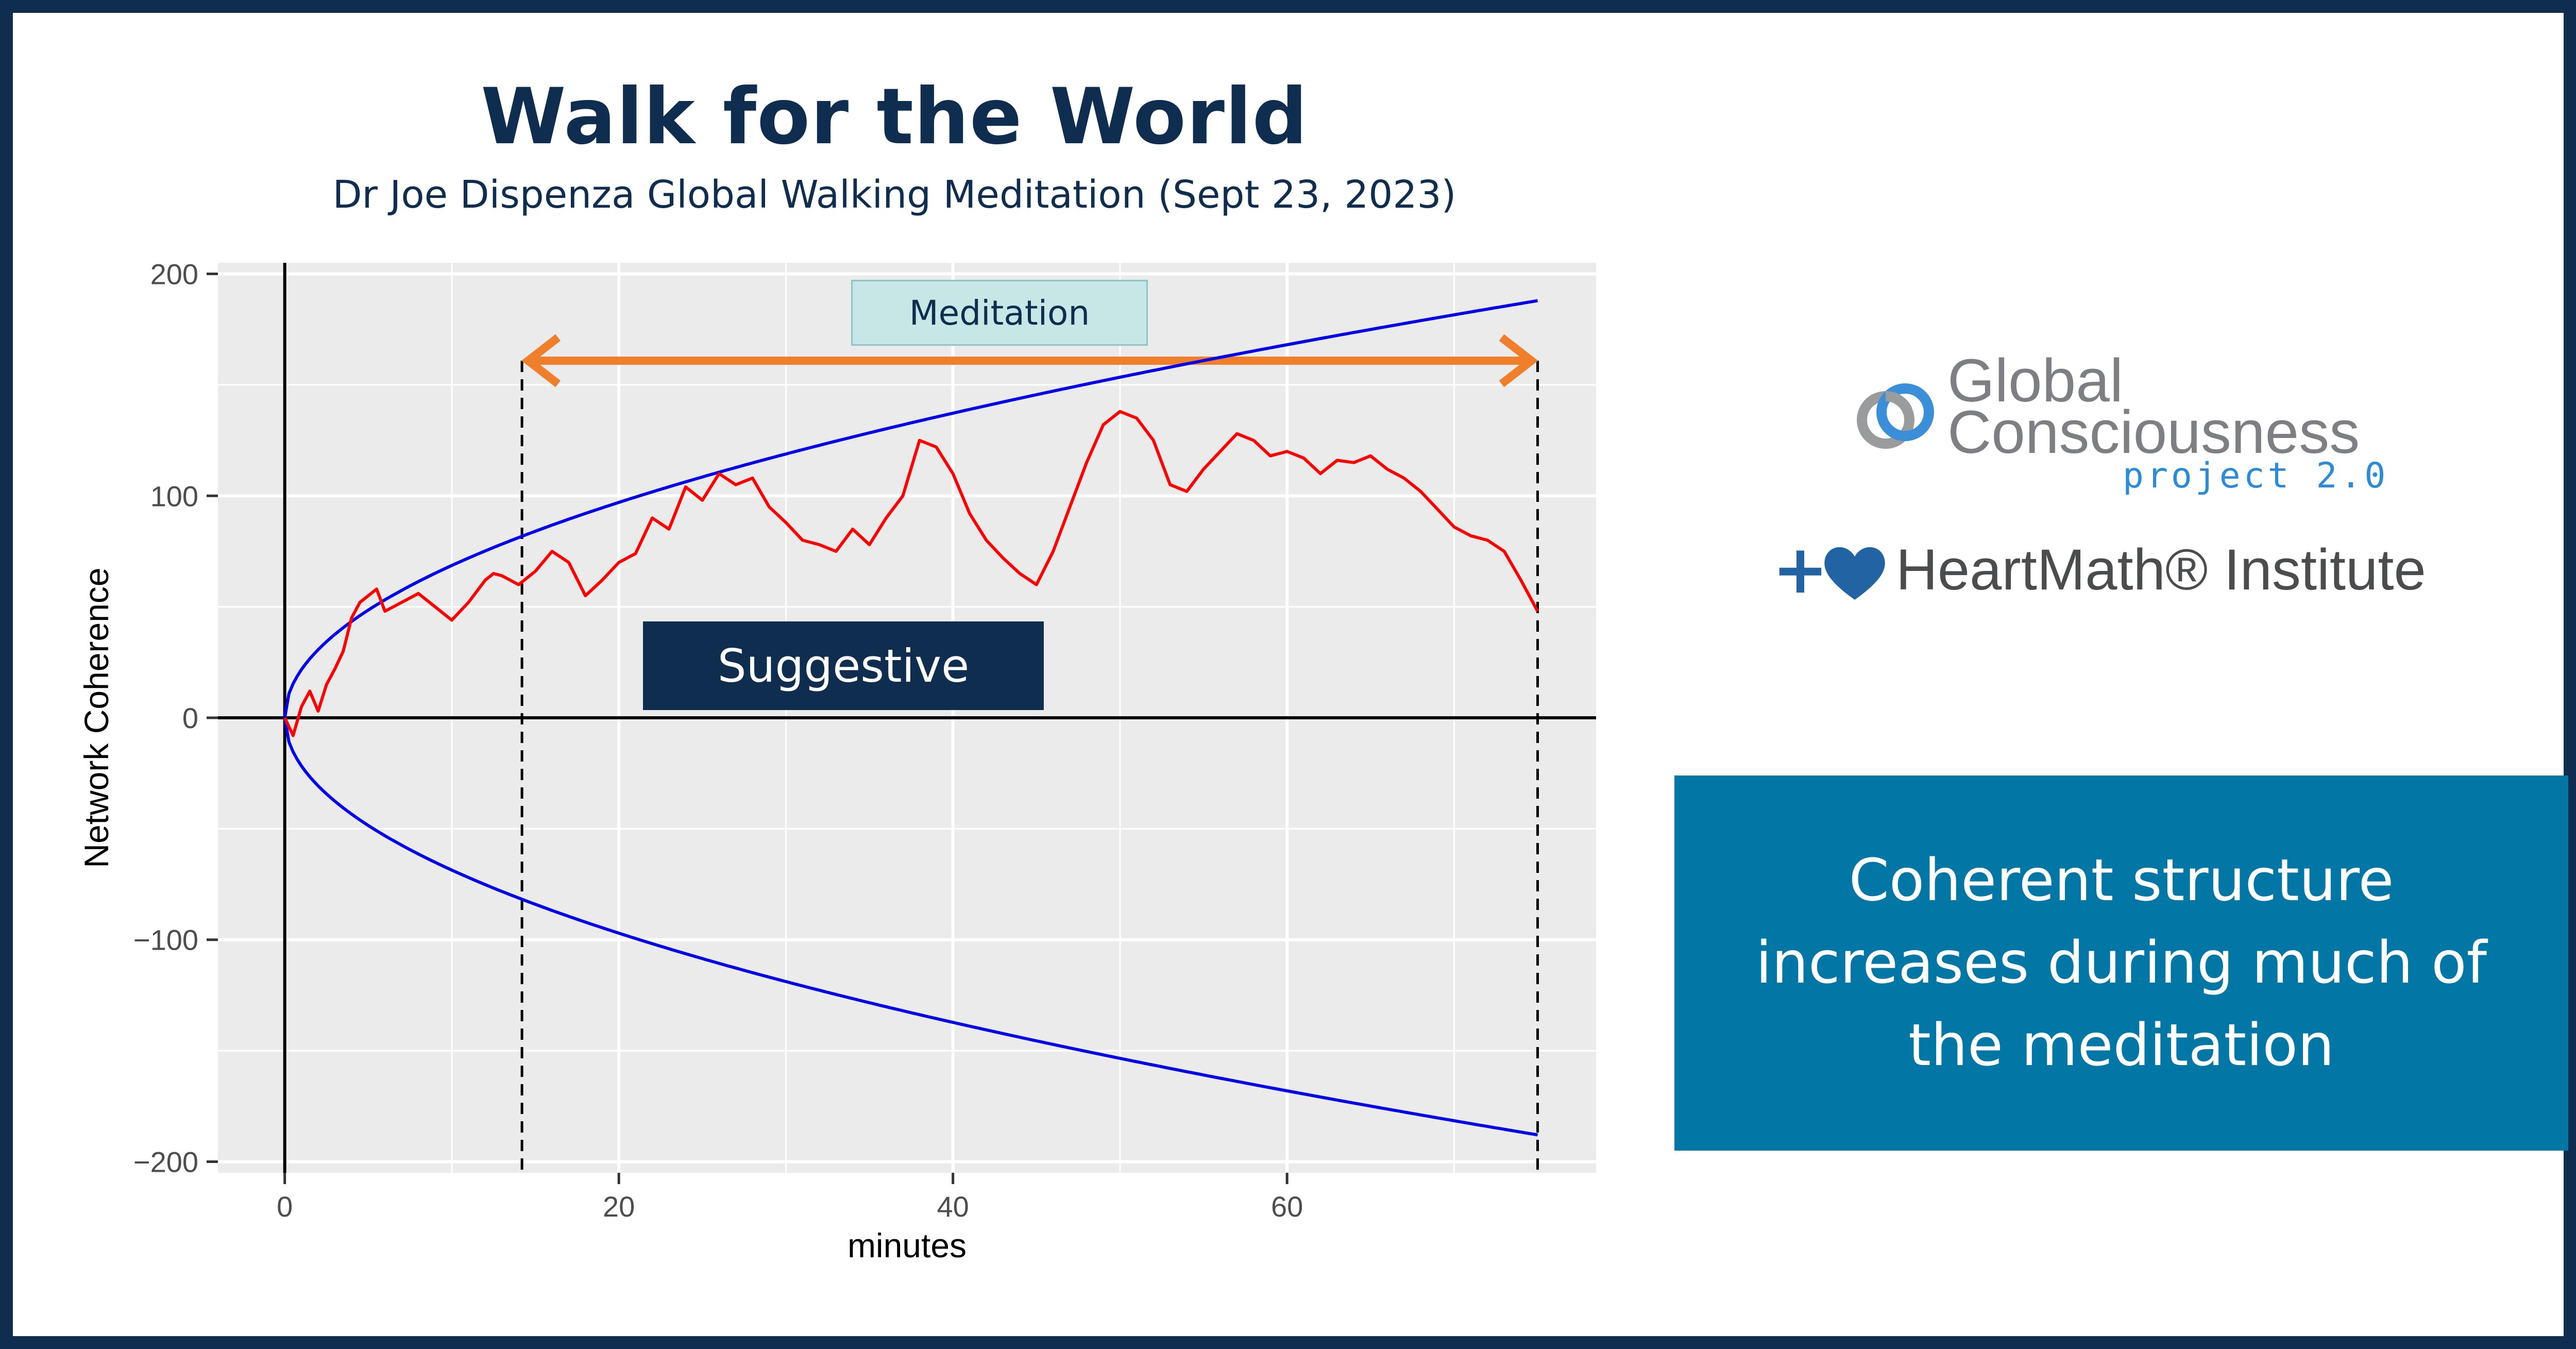 This screenshot has height=1349, width=2576. What do you see at coordinates (541, 360) in the screenshot?
I see `meditation-arrow-left-head` at bounding box center [541, 360].